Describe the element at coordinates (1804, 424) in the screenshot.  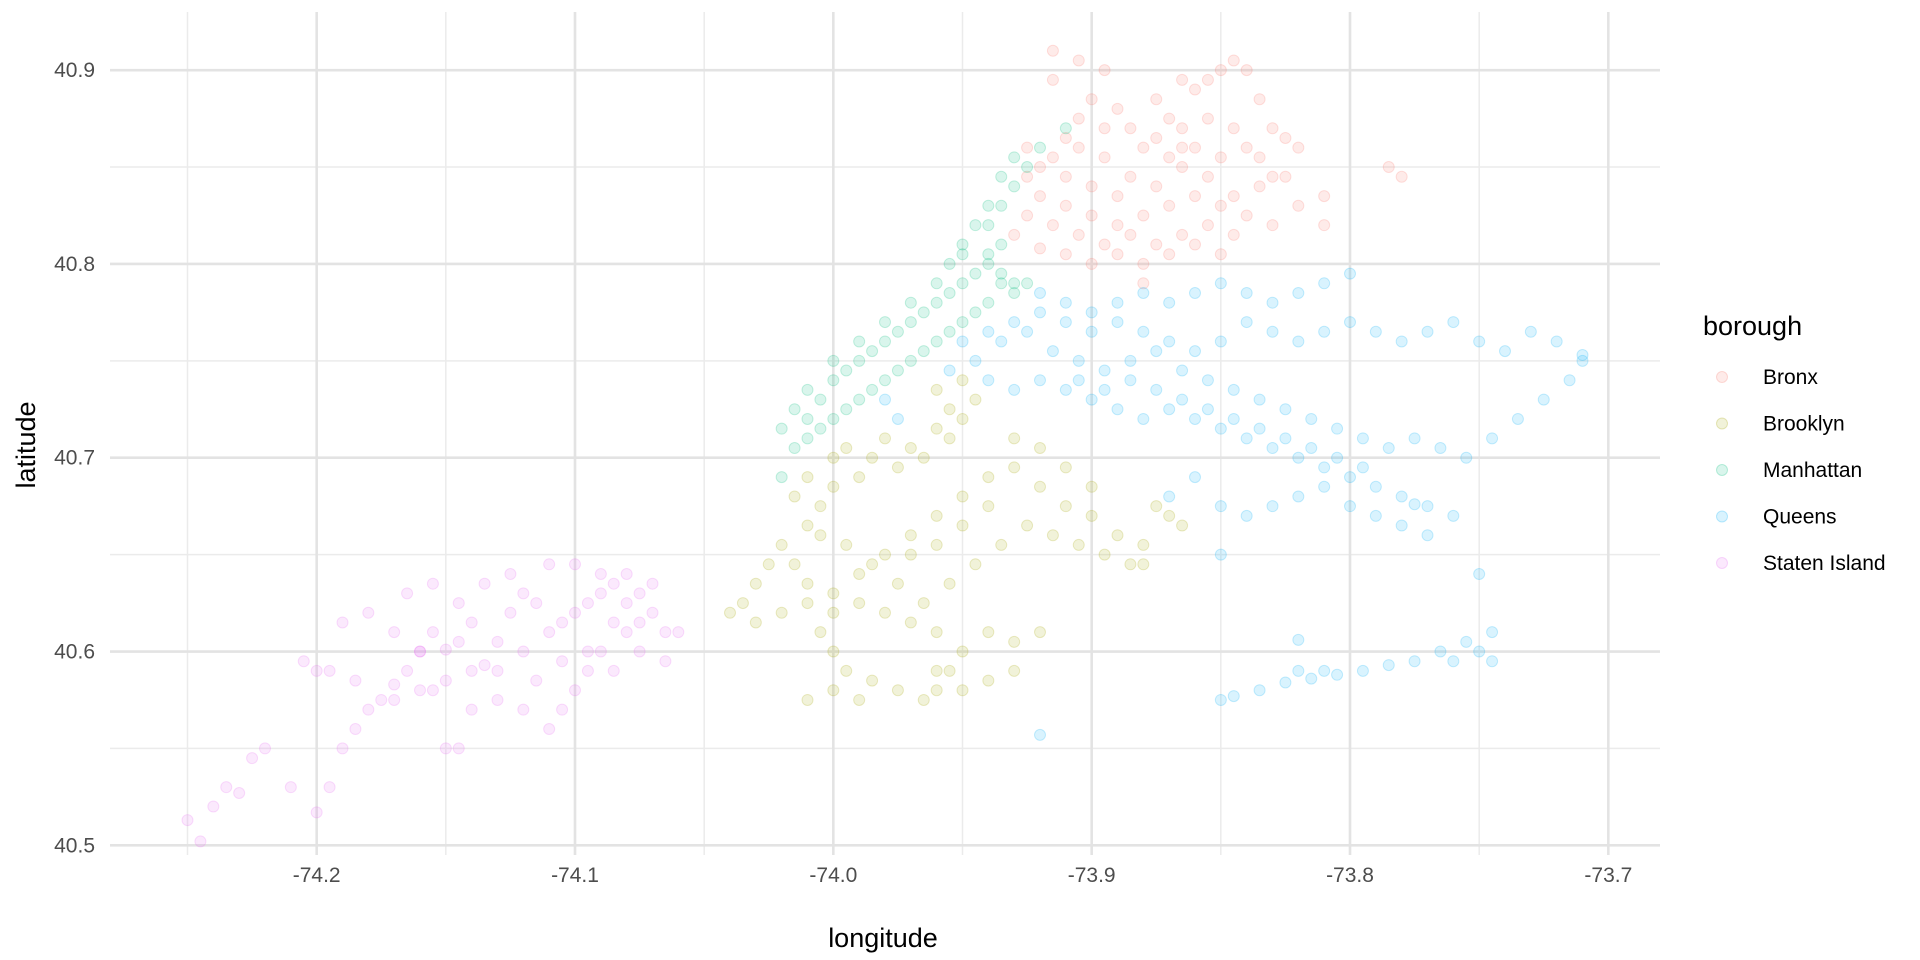
I see `legend-label: Brooklyn` at that location.